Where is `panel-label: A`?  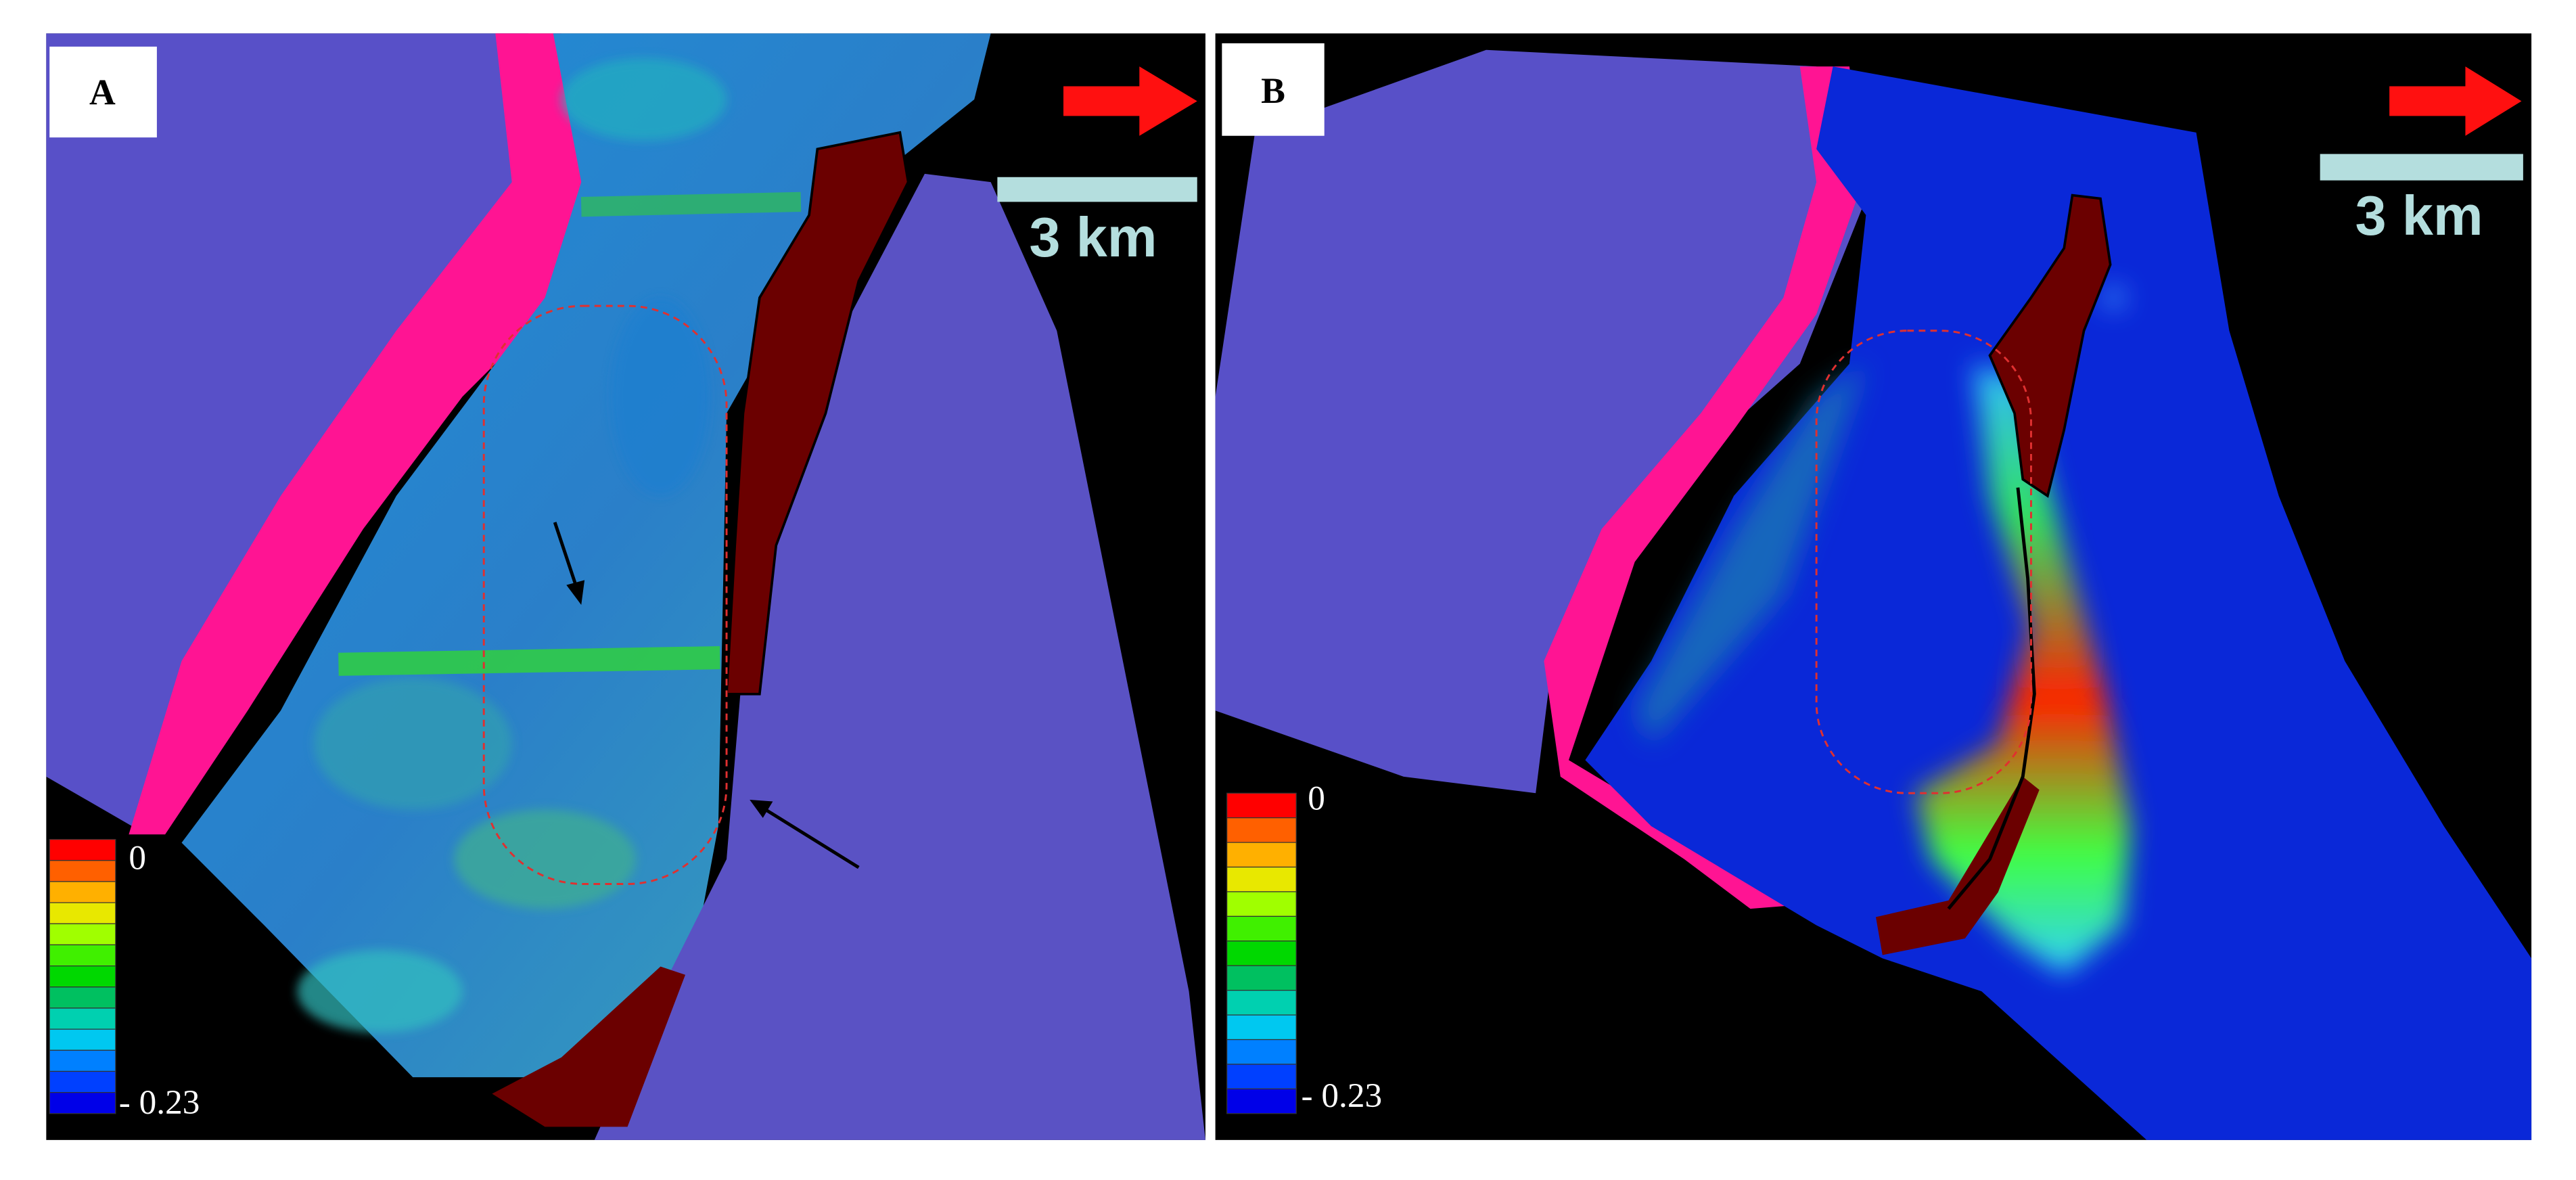
panel-label: A is located at coordinates (102, 92).